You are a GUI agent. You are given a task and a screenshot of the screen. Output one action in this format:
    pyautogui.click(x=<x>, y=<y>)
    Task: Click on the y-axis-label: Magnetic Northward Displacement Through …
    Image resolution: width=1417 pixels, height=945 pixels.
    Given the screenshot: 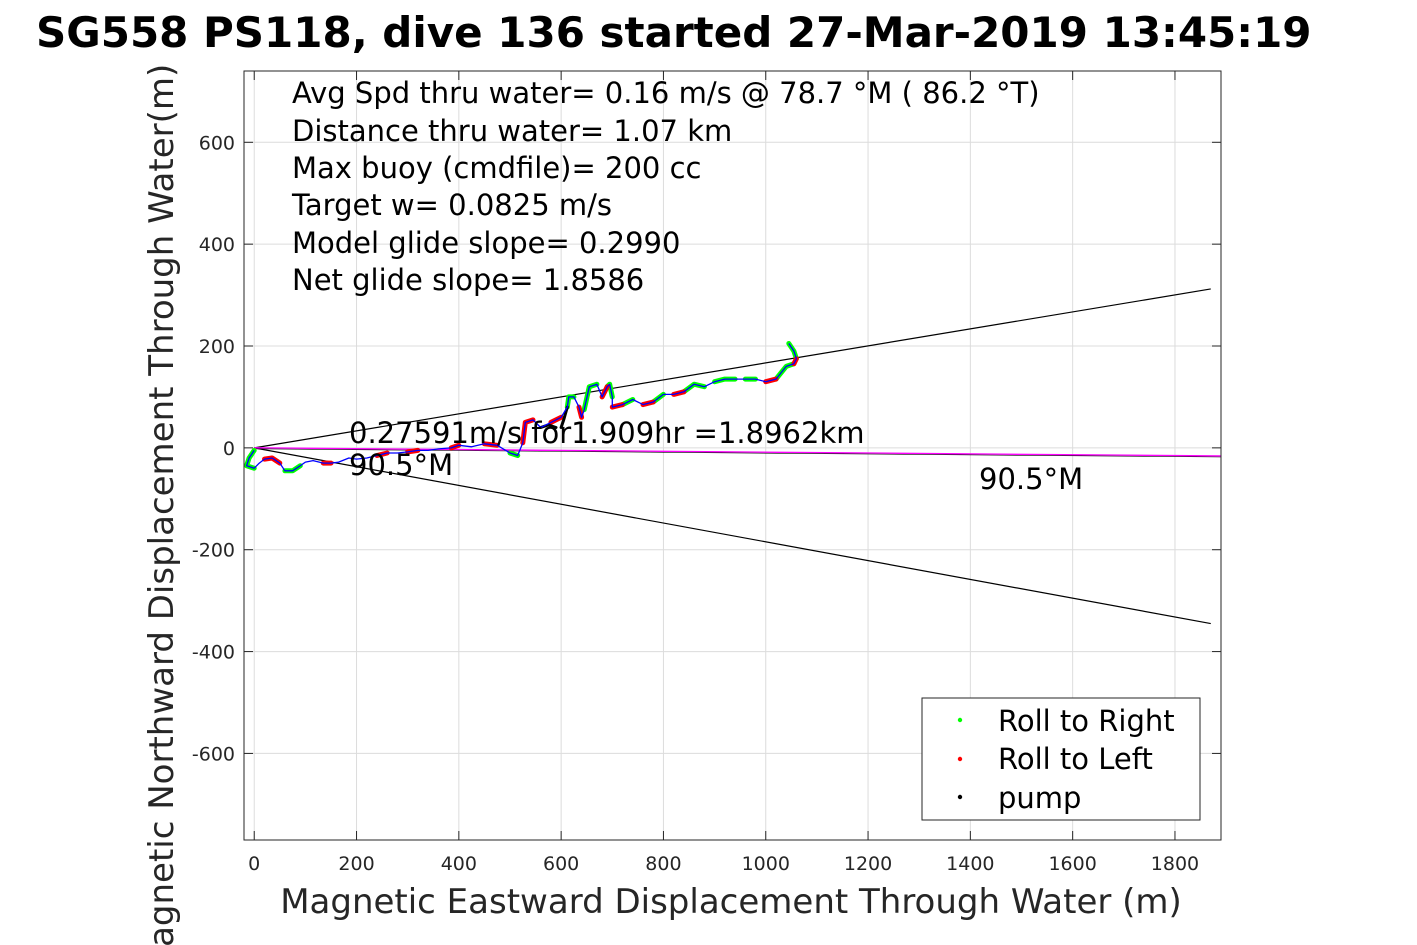 What is the action you would take?
    pyautogui.click(x=162, y=504)
    